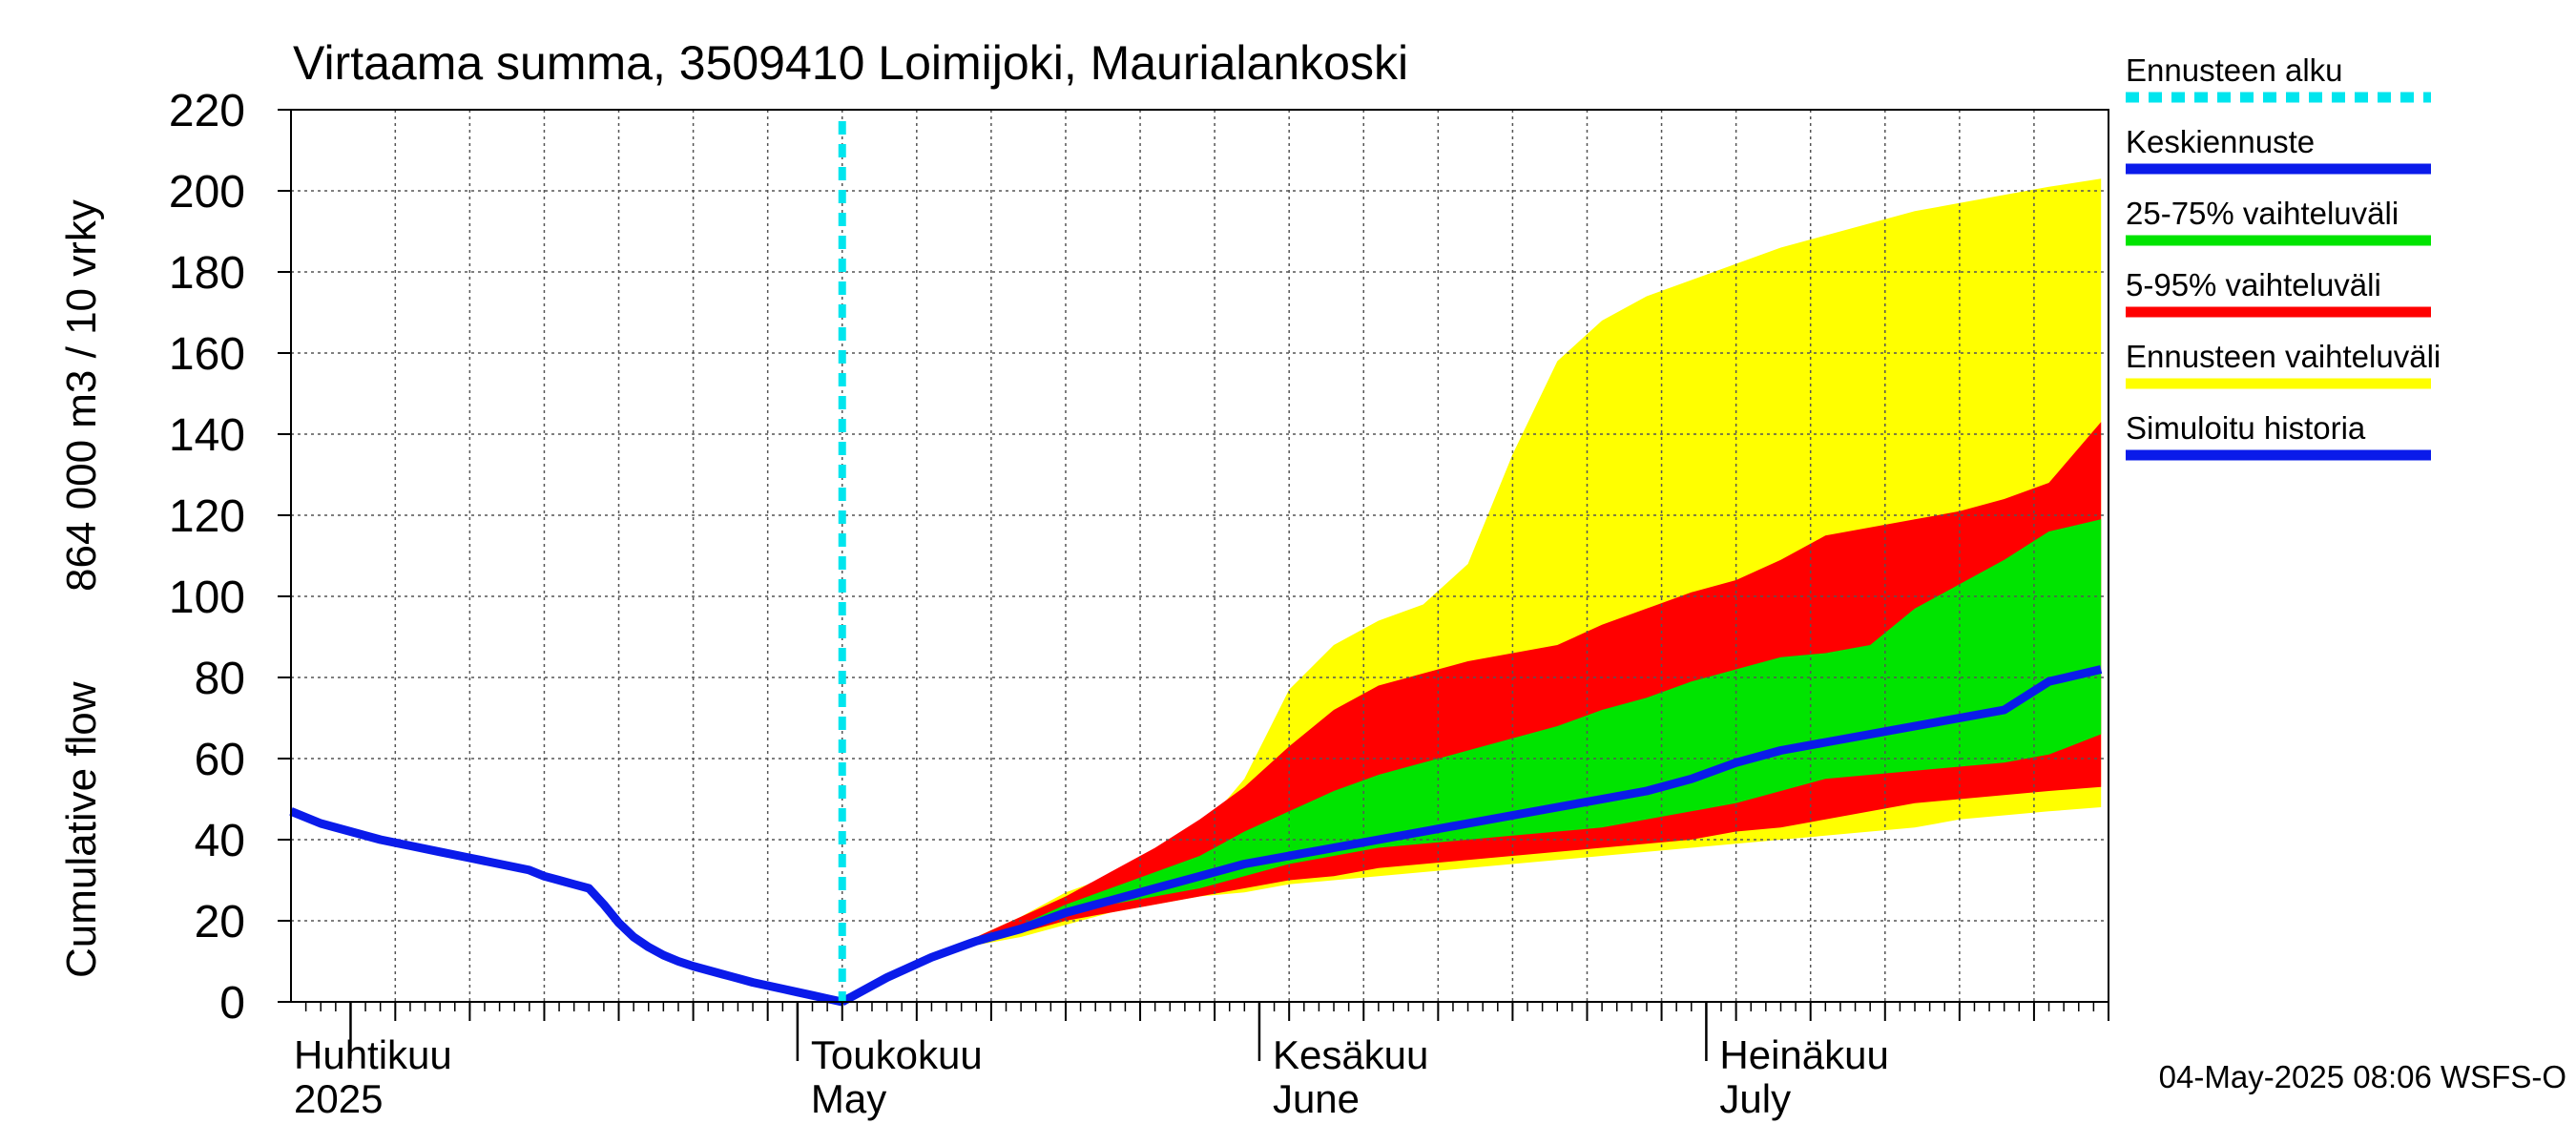 This screenshot has width=2576, height=1145. I want to click on month-sublabel: May, so click(848, 1099).